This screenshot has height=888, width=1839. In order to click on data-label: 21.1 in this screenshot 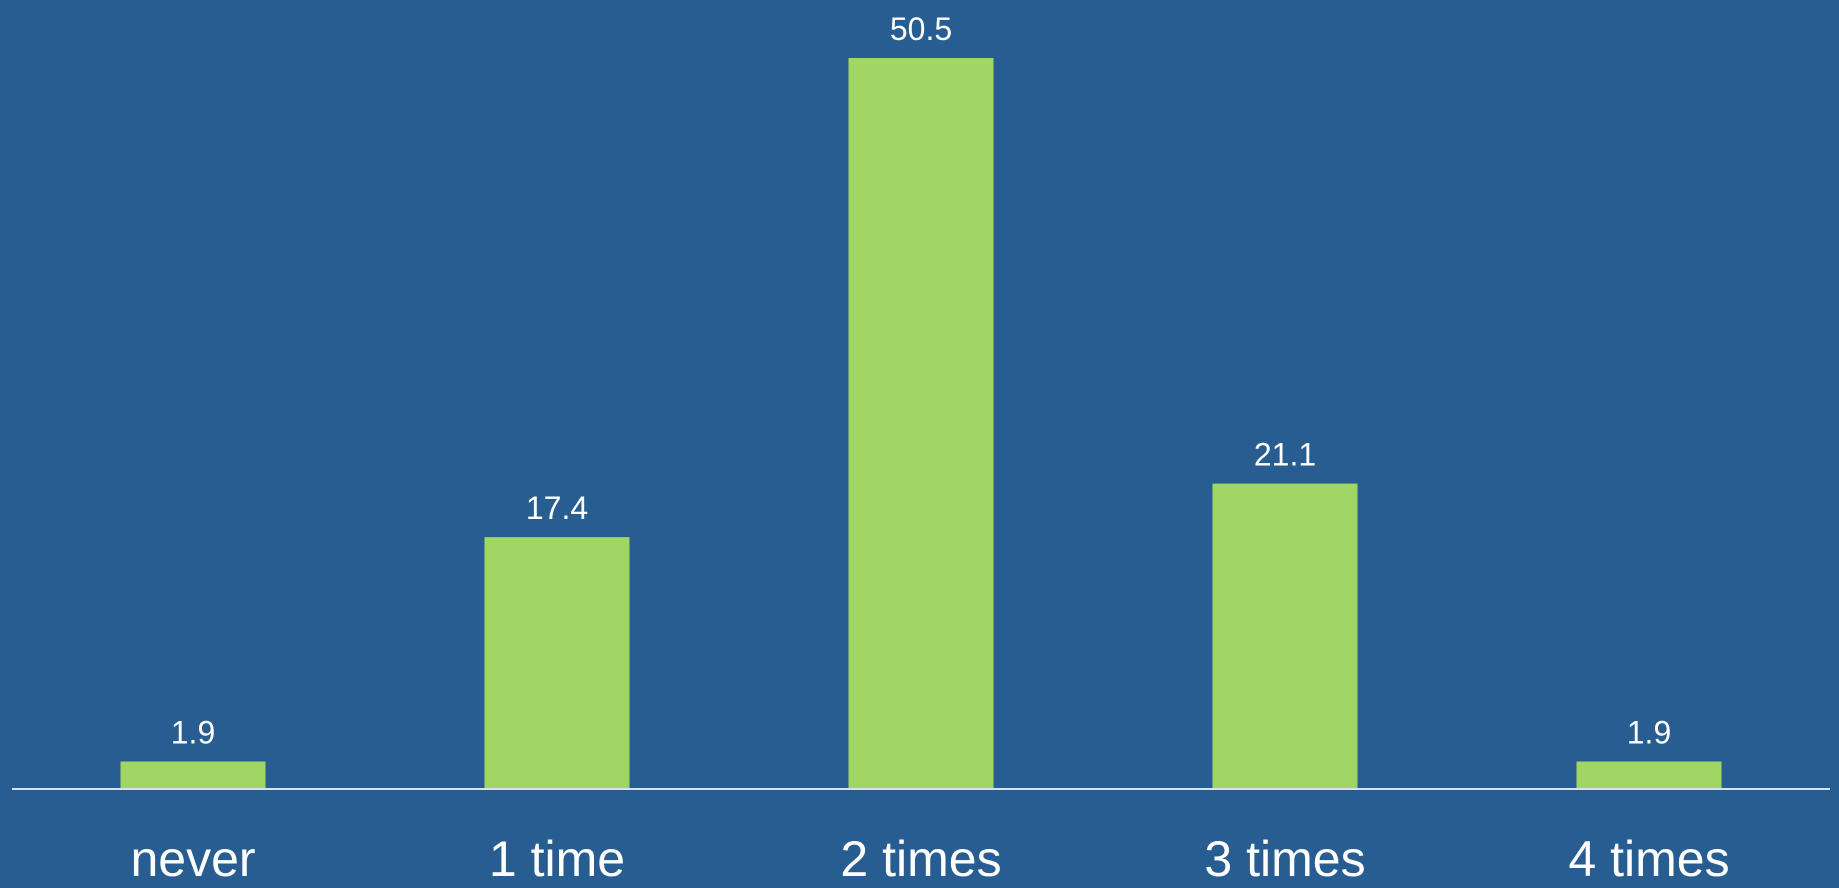, I will do `click(1285, 455)`.